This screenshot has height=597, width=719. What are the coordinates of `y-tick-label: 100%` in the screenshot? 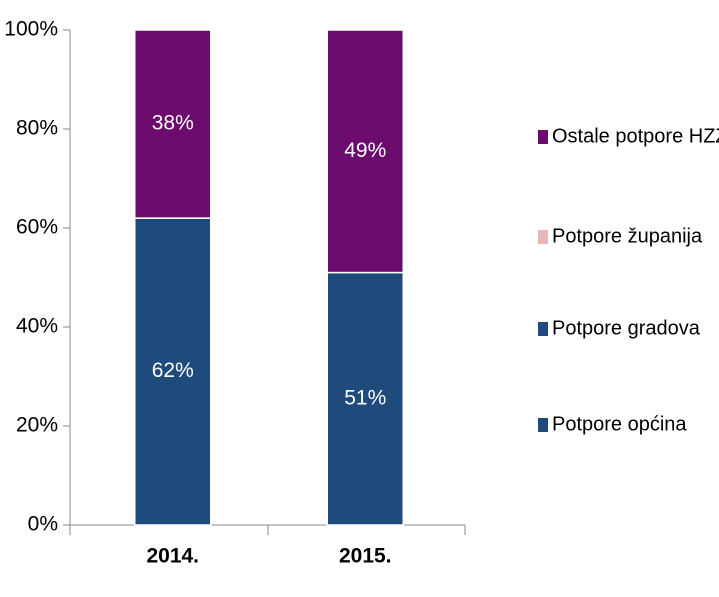 It's located at (31, 29).